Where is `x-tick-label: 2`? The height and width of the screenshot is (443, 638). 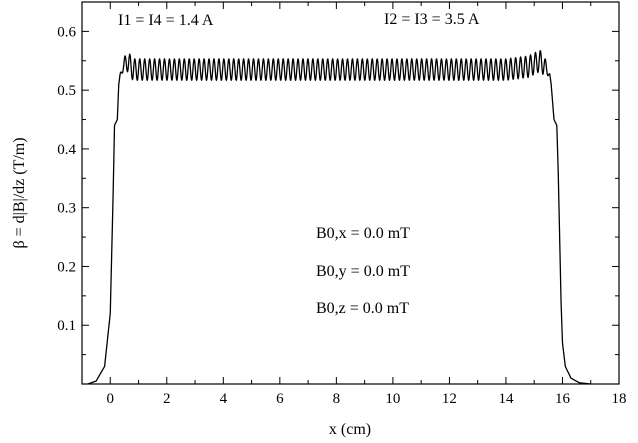
x-tick-label: 2 is located at coordinates (167, 399).